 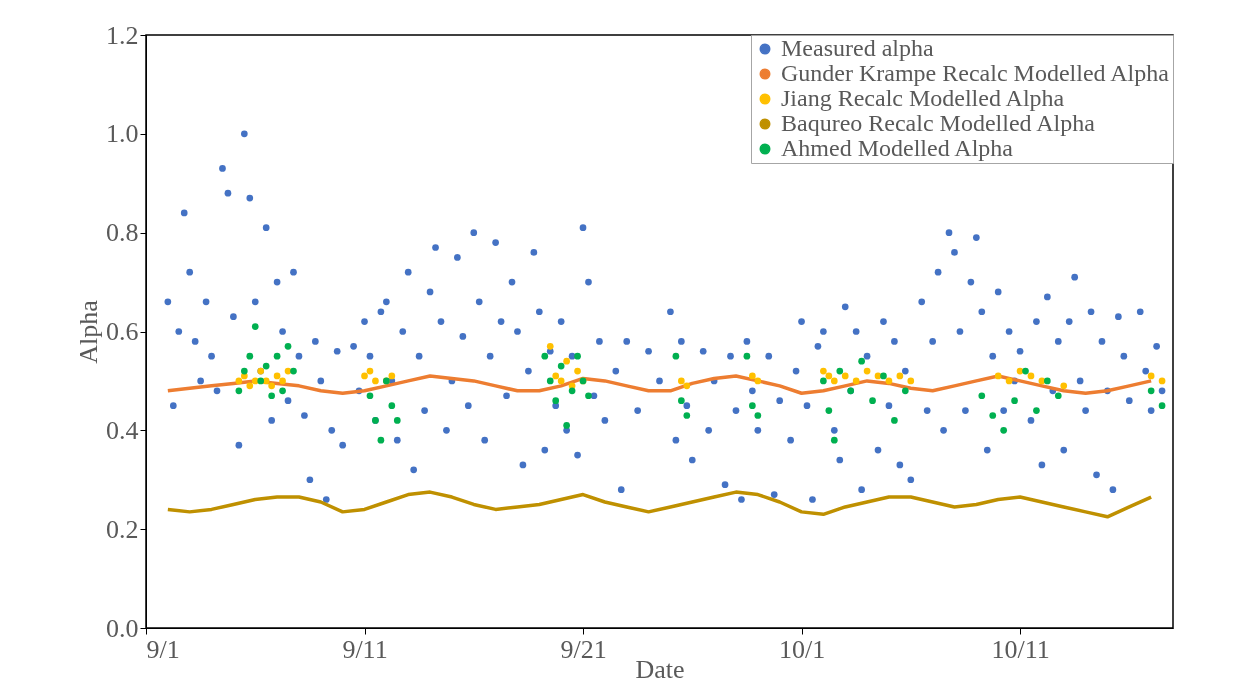 I want to click on y-tick-label: 1.0, so click(x=122, y=134).